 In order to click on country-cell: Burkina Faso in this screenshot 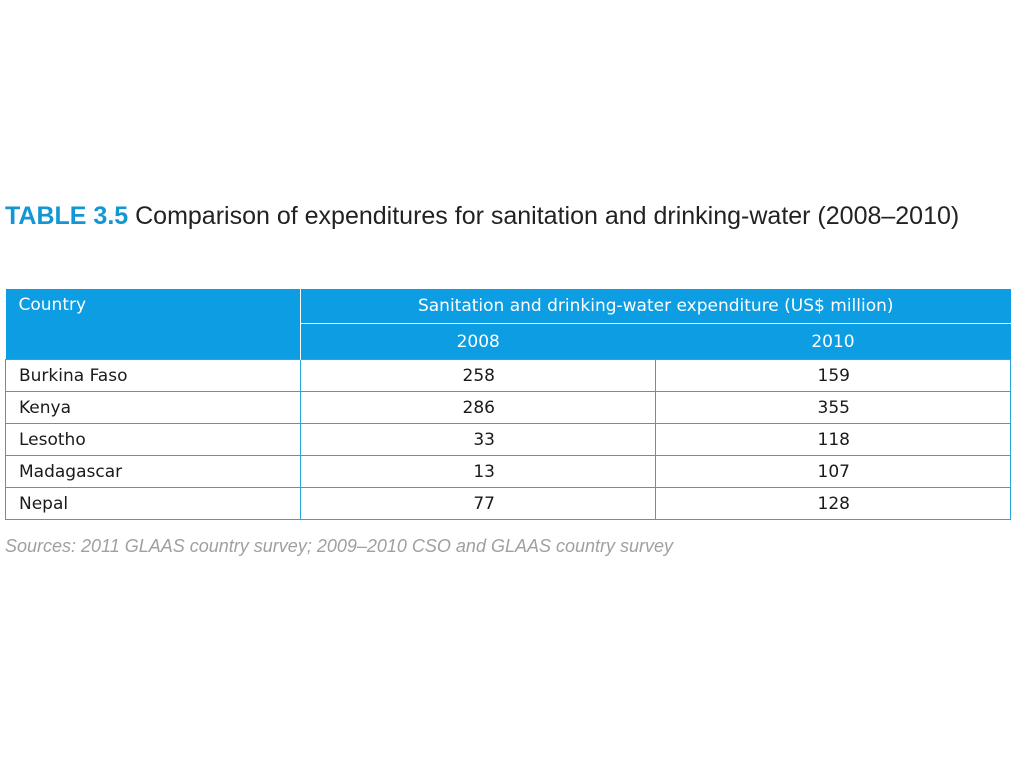, I will do `click(153, 375)`.